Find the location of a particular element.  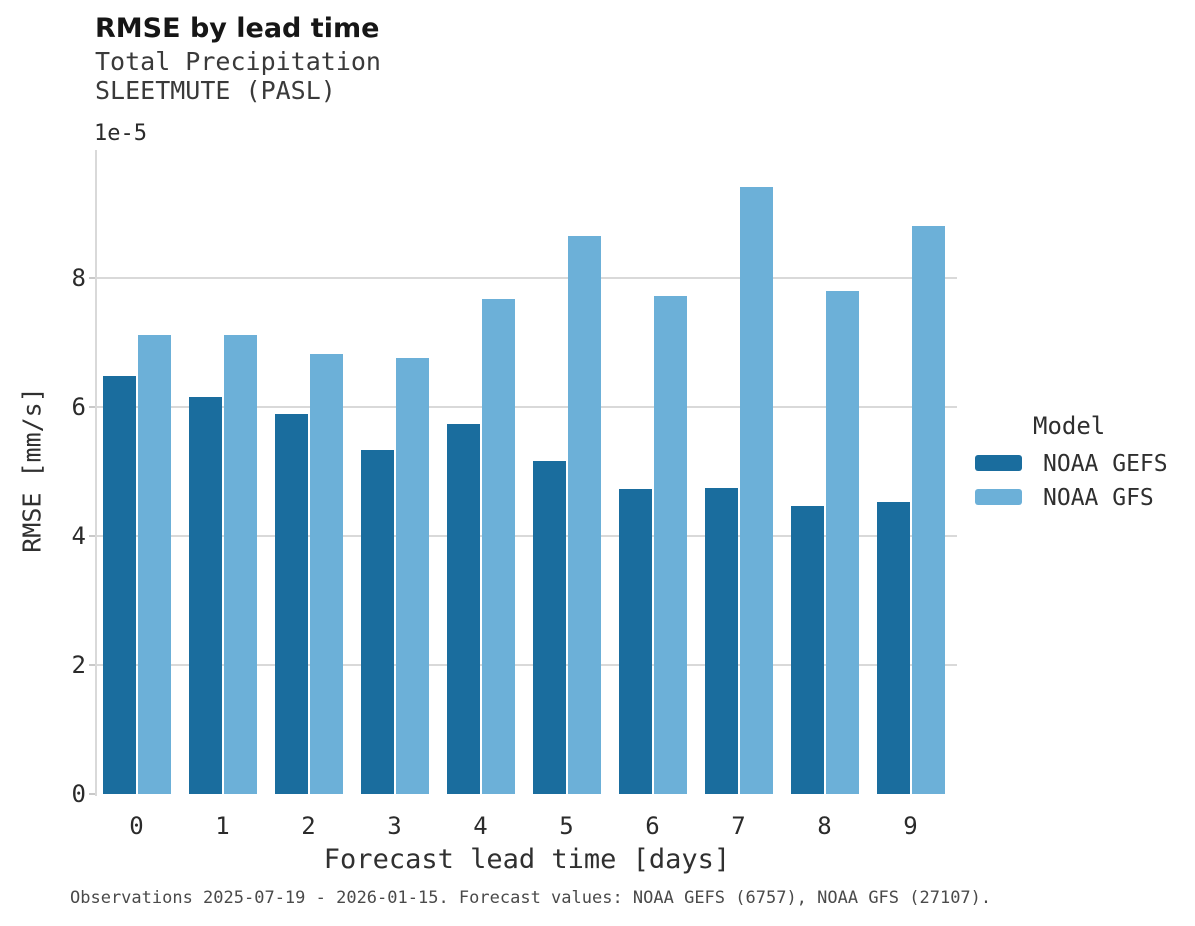

x-tick-label-5: 5 is located at coordinates (566, 826).